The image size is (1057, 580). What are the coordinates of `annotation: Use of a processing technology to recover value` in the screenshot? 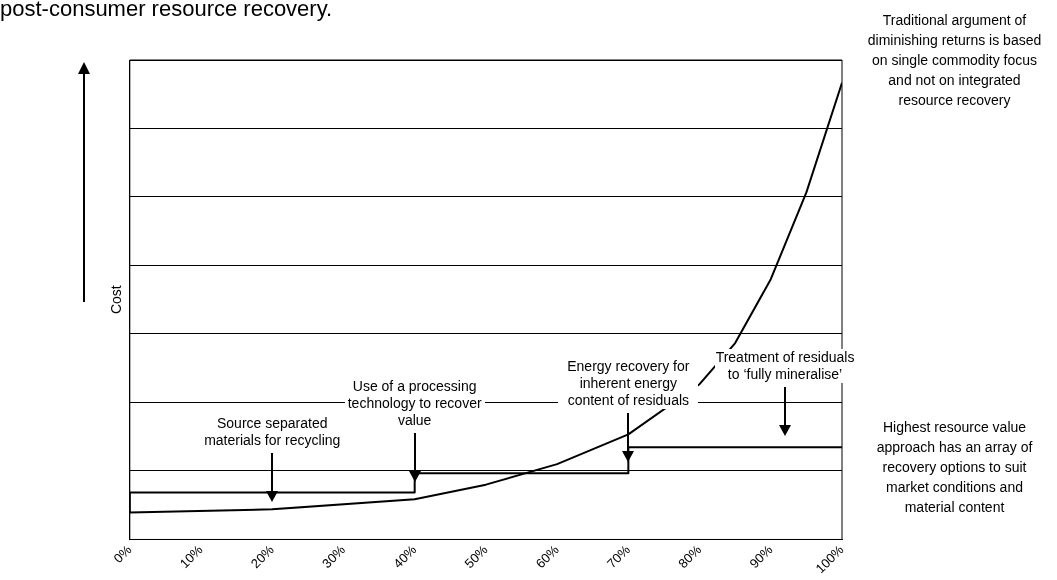 It's located at (414, 404).